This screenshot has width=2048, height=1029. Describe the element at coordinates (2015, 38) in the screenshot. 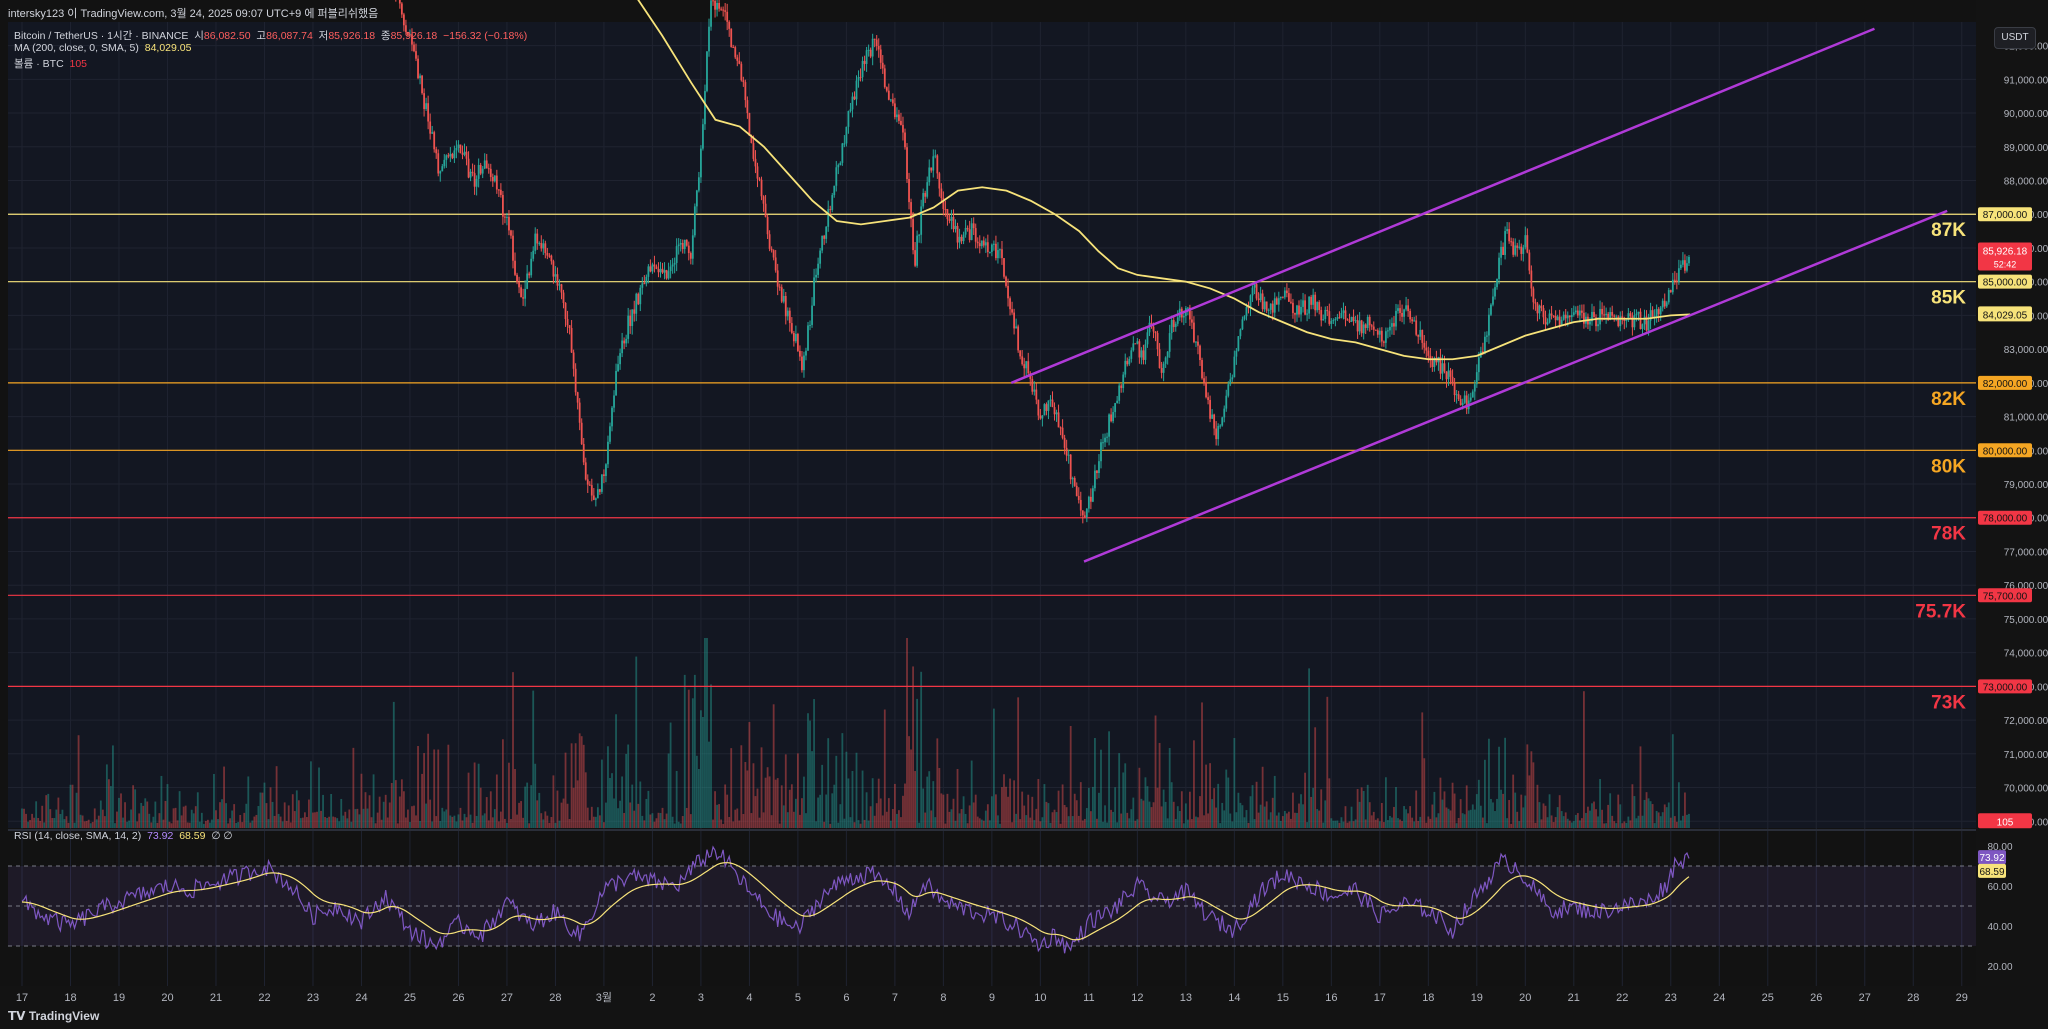

I see `currency-button: USDT` at that location.